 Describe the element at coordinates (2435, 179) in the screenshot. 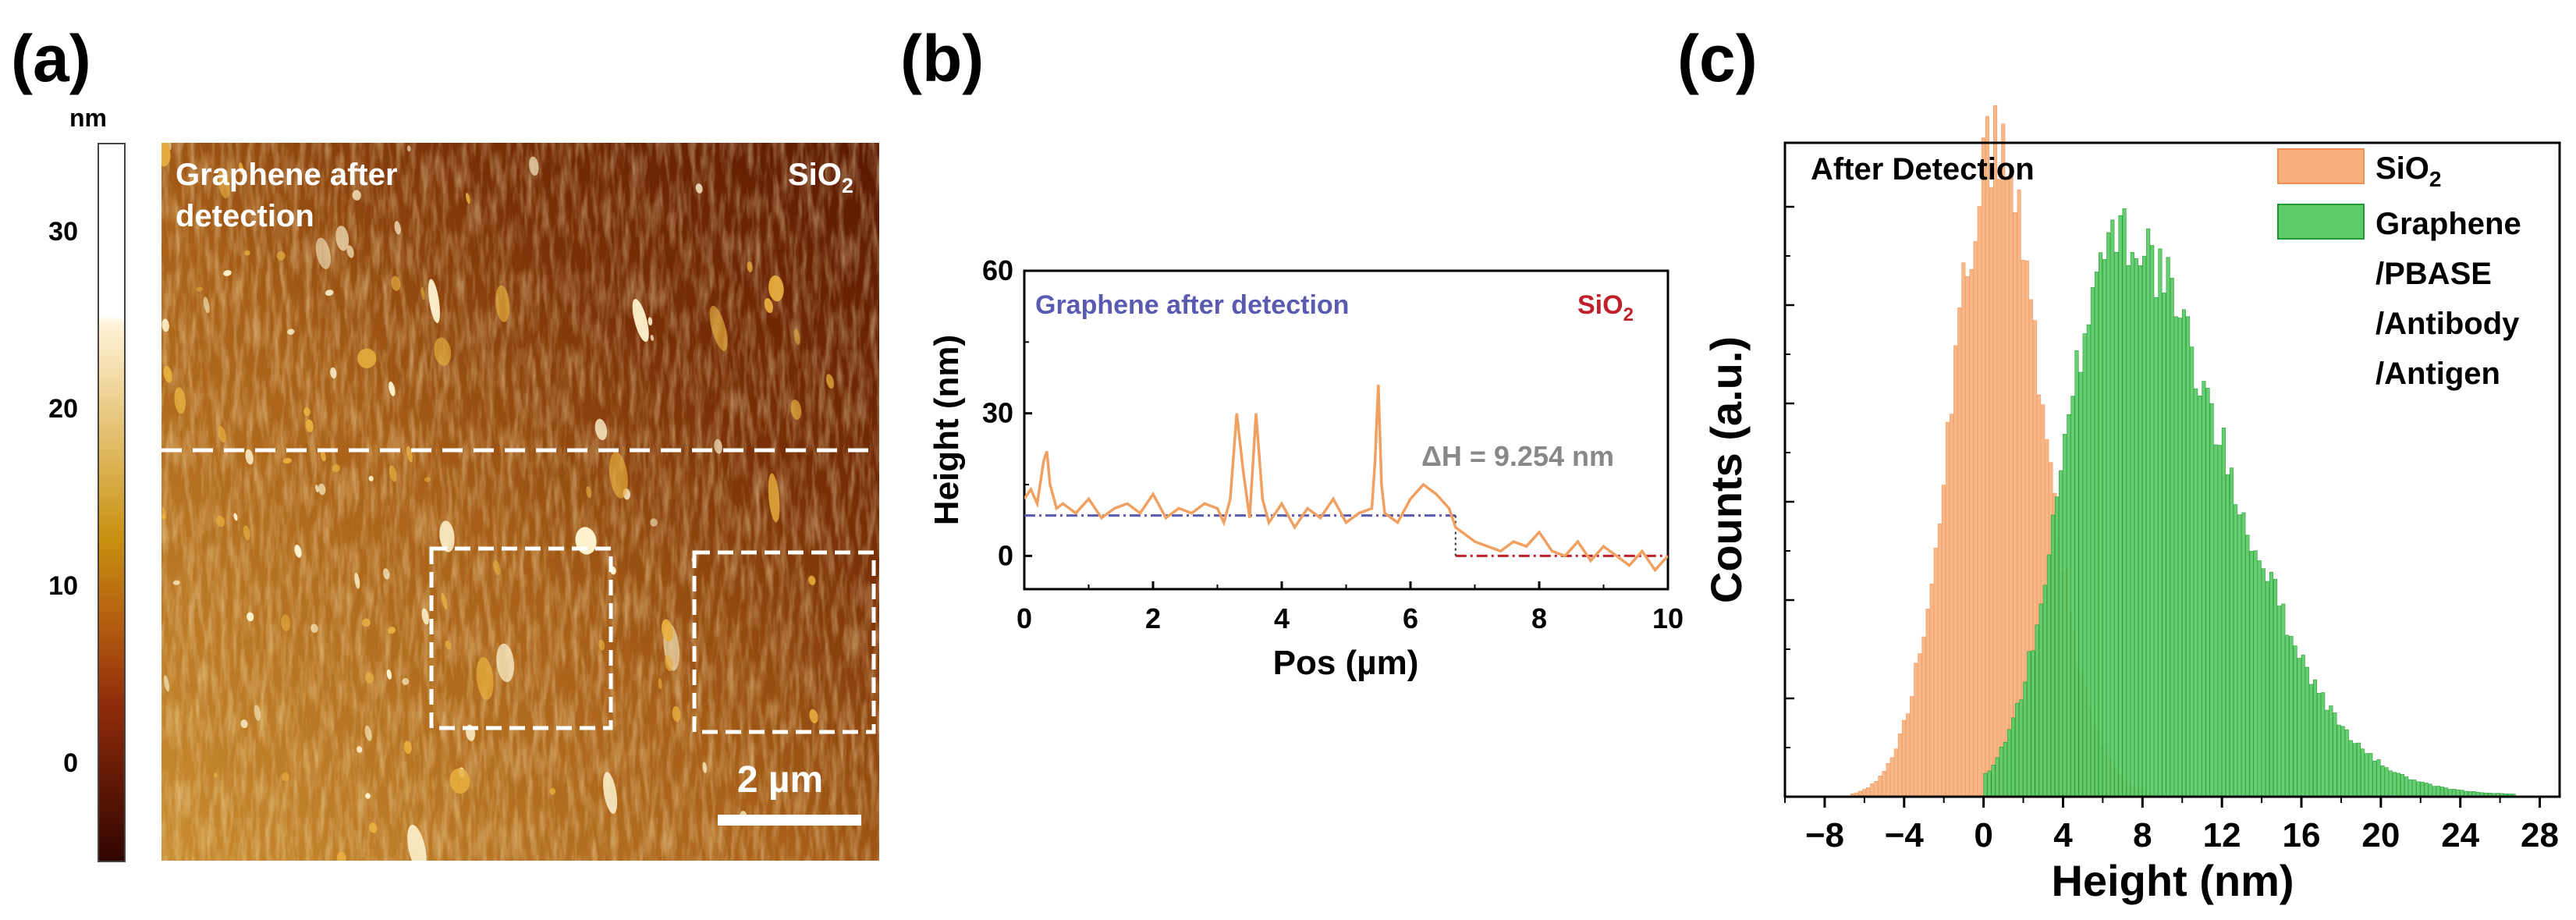

I see `legend-label-sio2-sub: 2` at that location.